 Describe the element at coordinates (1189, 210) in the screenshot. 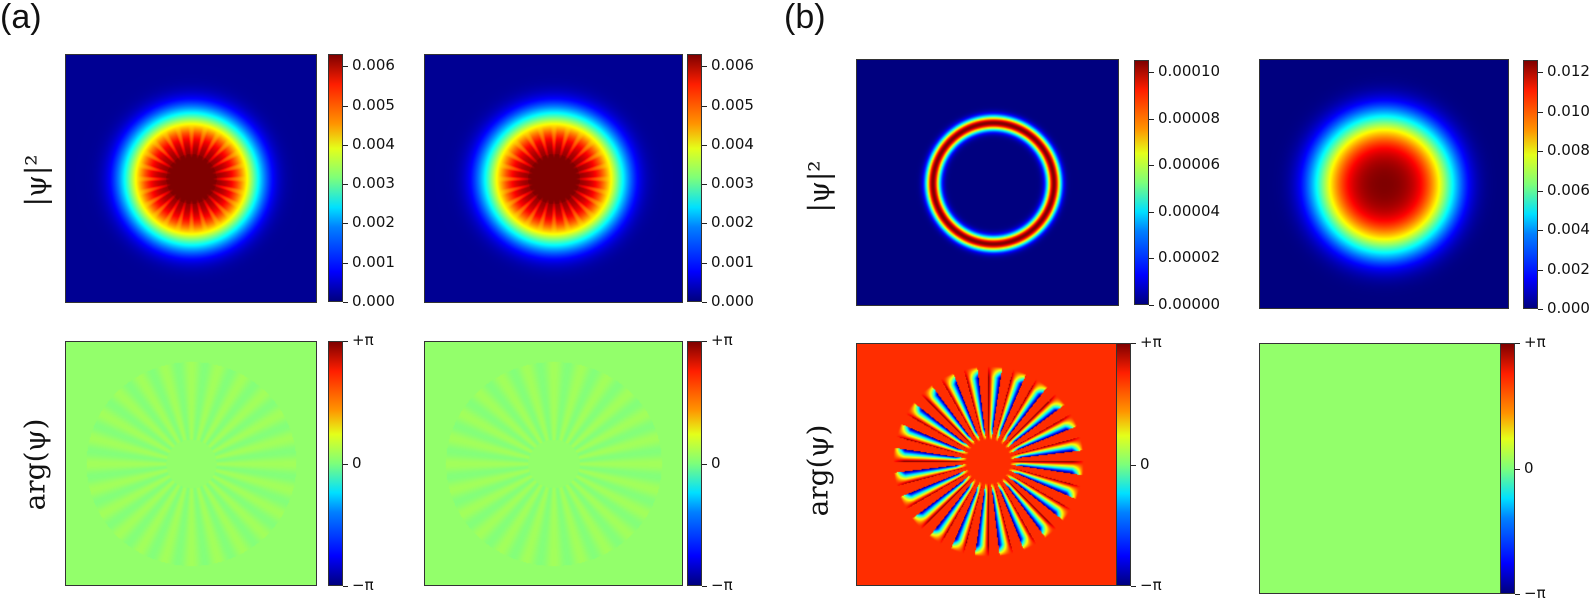

I see `colorbar-tick-label: 0.00004` at that location.